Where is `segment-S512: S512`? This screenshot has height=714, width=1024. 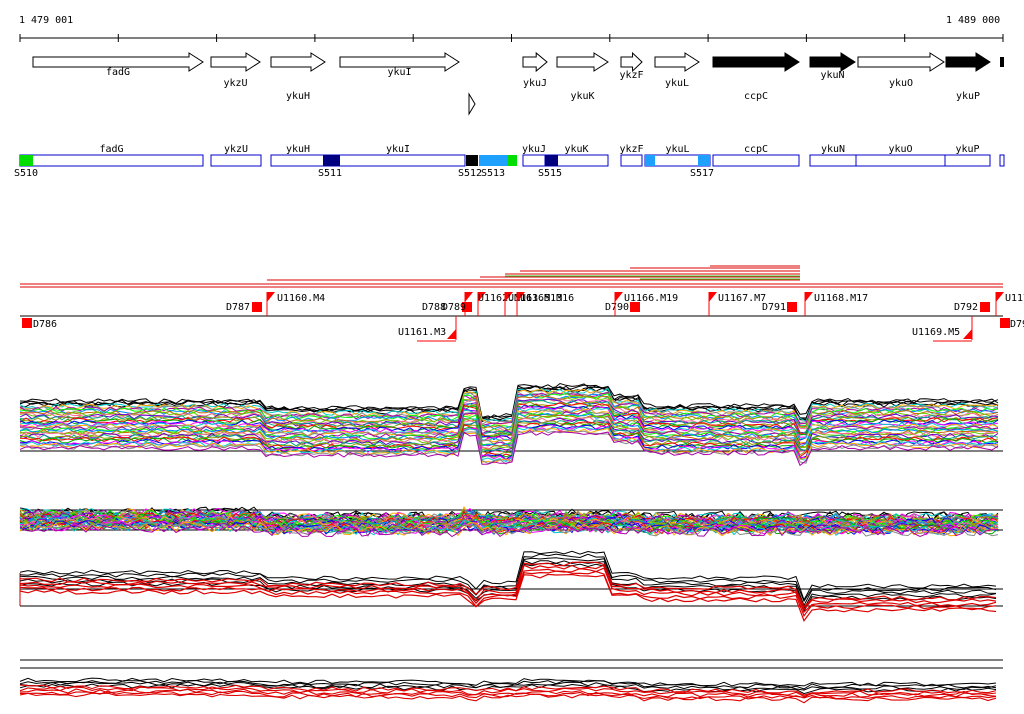 segment-S512: S512 is located at coordinates (470, 167).